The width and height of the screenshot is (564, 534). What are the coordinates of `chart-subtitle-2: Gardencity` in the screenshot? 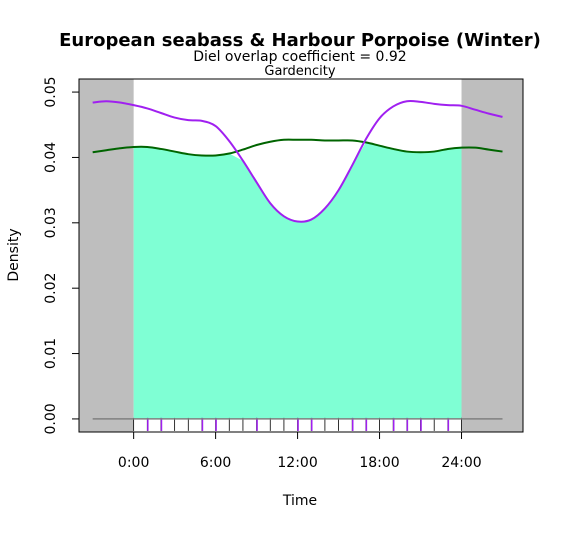 It's located at (300, 71).